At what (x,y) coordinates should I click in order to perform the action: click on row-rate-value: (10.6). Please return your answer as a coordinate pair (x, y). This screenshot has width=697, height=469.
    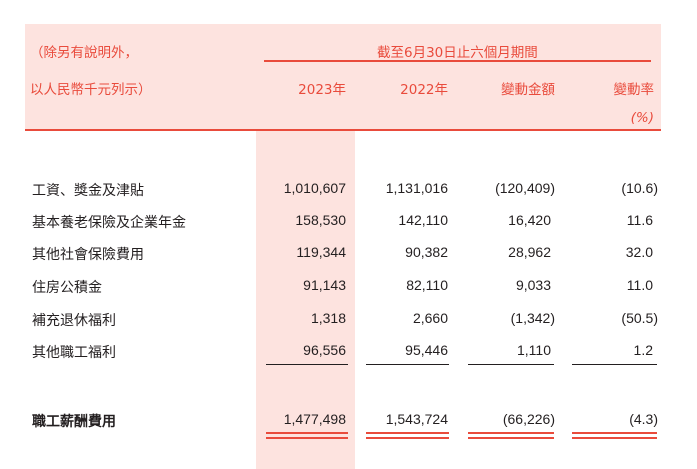
    Looking at the image, I should click on (639, 188).